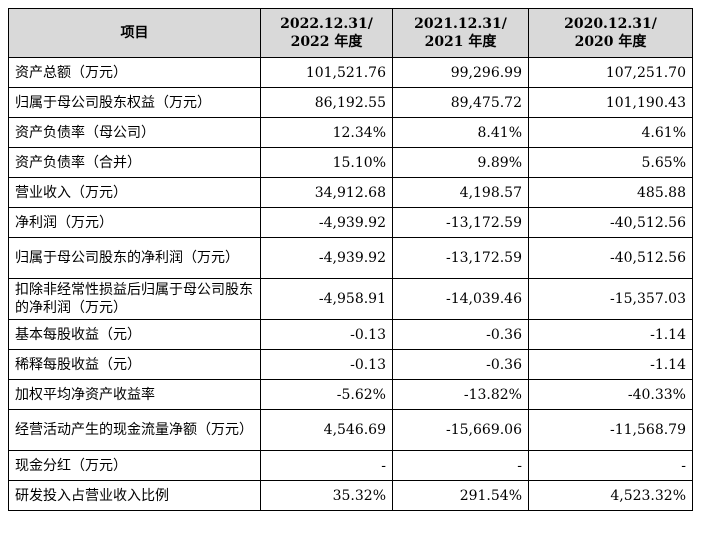  What do you see at coordinates (610, 33) in the screenshot?
I see `header-2020: 2020.12.31/2020 年度` at bounding box center [610, 33].